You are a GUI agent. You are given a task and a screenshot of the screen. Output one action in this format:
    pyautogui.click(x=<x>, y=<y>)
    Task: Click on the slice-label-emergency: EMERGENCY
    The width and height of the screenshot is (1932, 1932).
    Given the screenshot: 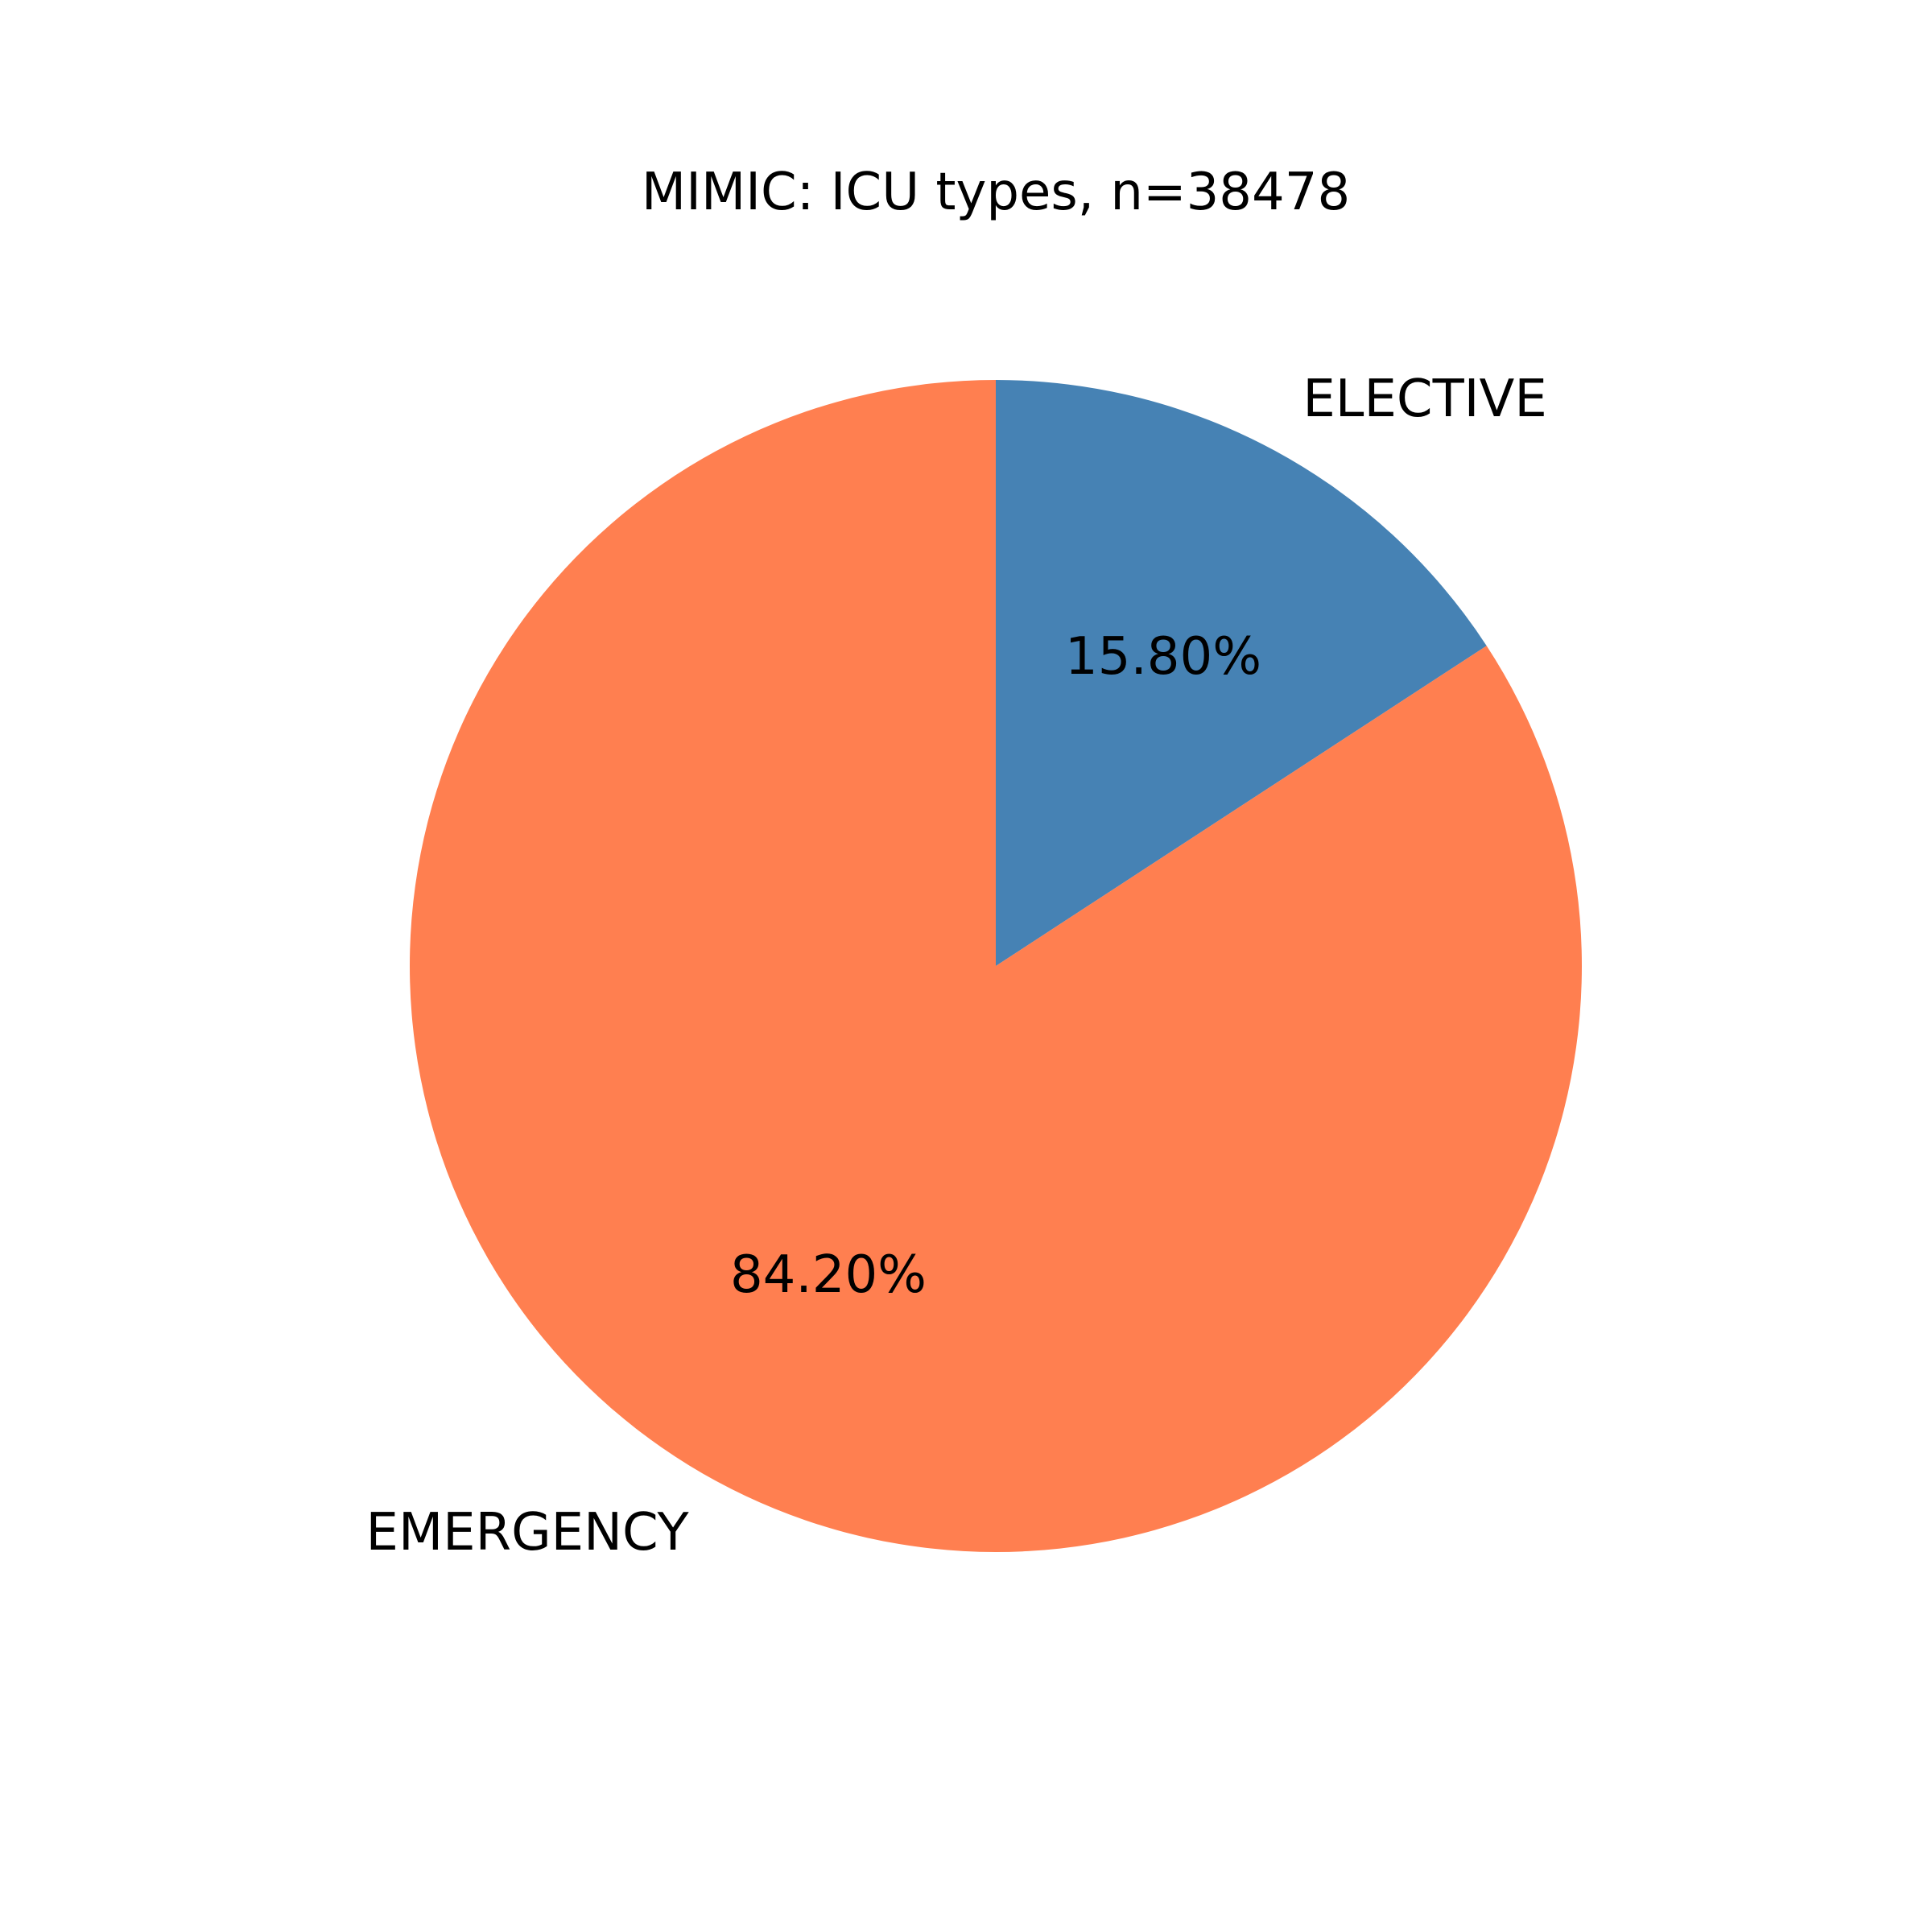 What is the action you would take?
    pyautogui.click(x=528, y=1533)
    